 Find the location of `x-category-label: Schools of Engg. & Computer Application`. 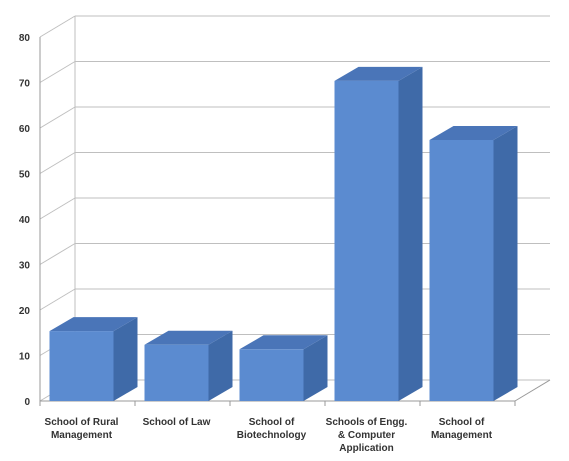

x-category-label: Schools of Engg. & Computer Application is located at coordinates (367, 435).